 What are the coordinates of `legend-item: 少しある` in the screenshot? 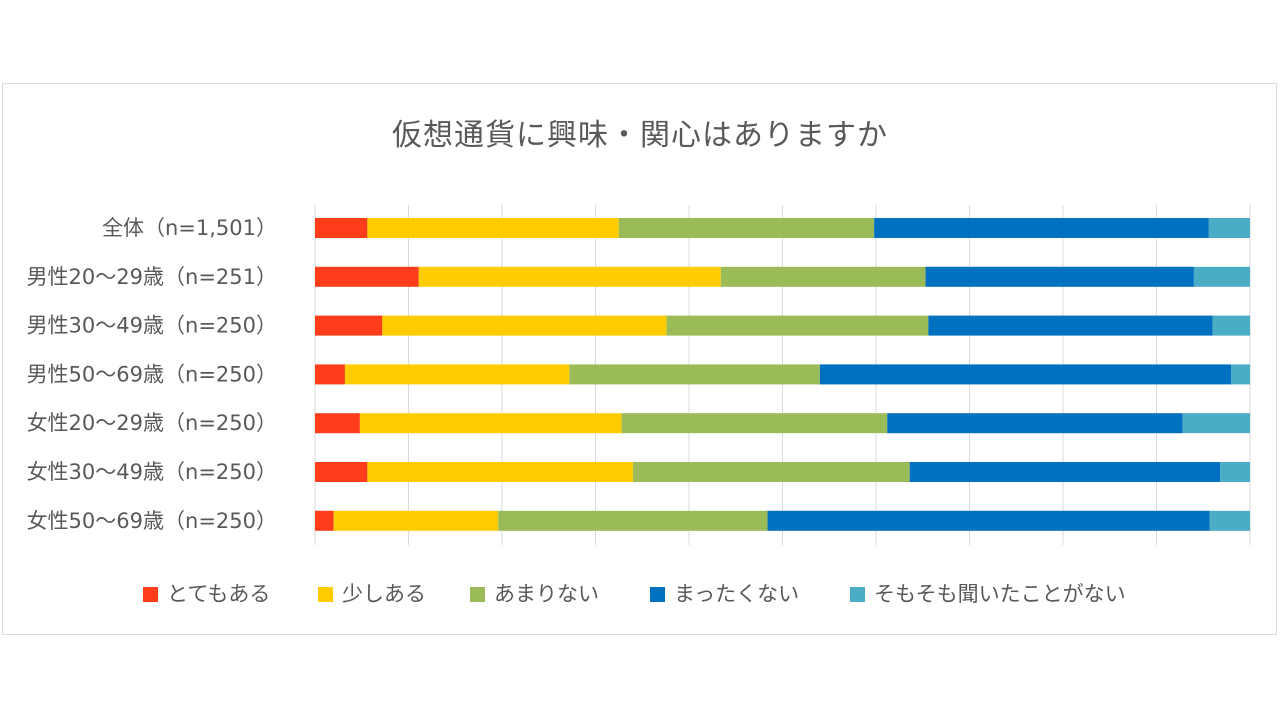 It's located at (372, 593).